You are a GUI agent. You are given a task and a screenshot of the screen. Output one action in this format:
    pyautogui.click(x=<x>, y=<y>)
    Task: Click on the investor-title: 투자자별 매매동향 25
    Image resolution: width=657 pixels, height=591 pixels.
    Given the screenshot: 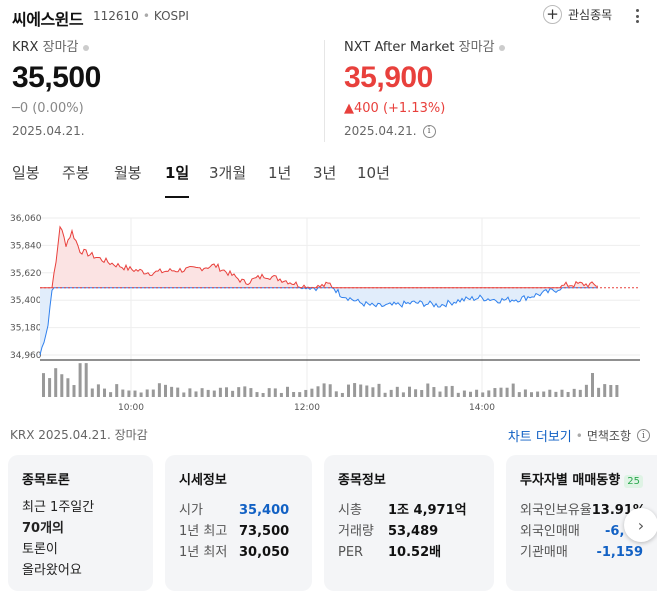 What is the action you would take?
    pyautogui.click(x=581, y=478)
    